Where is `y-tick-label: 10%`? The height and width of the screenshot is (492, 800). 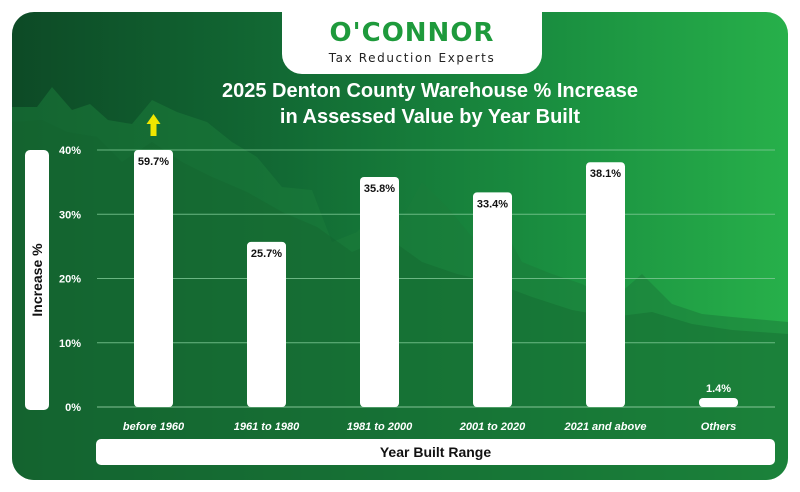
y-tick-label: 10% is located at coordinates (70, 344).